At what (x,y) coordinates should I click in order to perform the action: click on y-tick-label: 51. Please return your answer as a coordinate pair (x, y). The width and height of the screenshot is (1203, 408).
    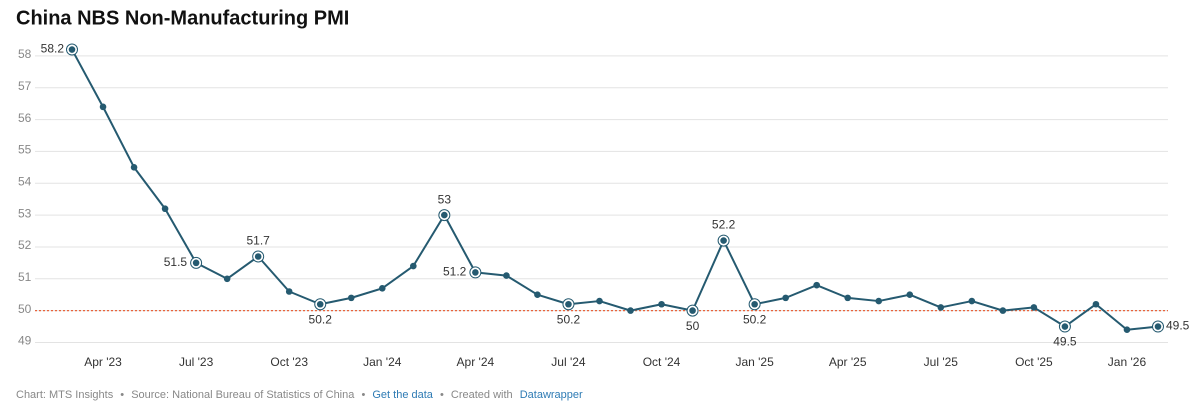
    Looking at the image, I should click on (25, 277).